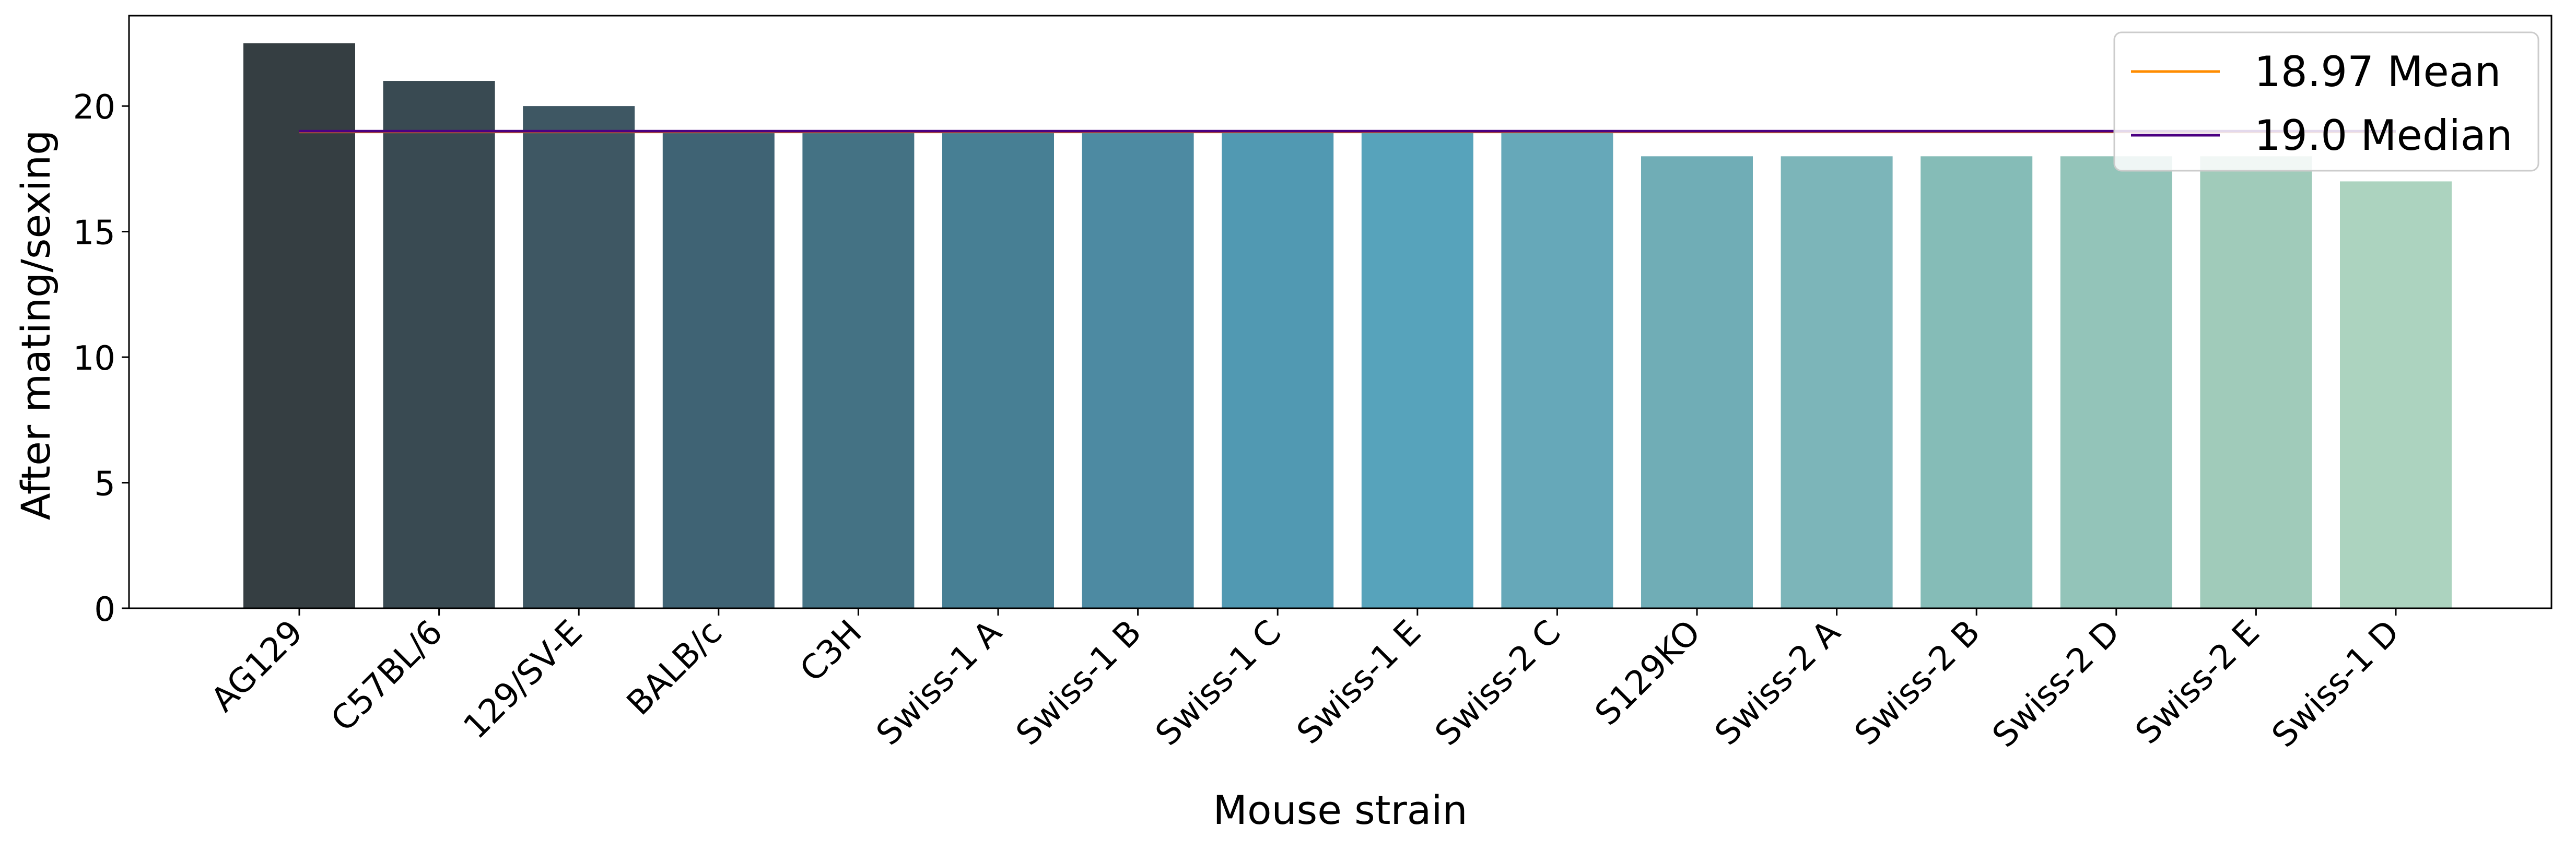 The height and width of the screenshot is (850, 2576). Describe the element at coordinates (579, 357) in the screenshot. I see `bar-129-sv-e` at that location.